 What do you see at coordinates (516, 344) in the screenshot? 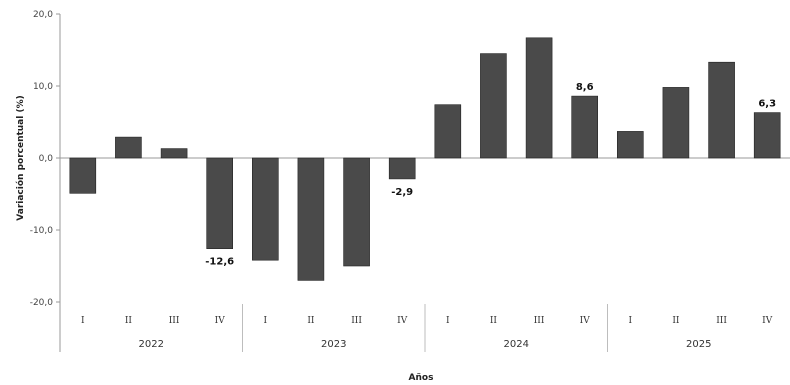
I see `x-group-label: 2024` at bounding box center [516, 344].